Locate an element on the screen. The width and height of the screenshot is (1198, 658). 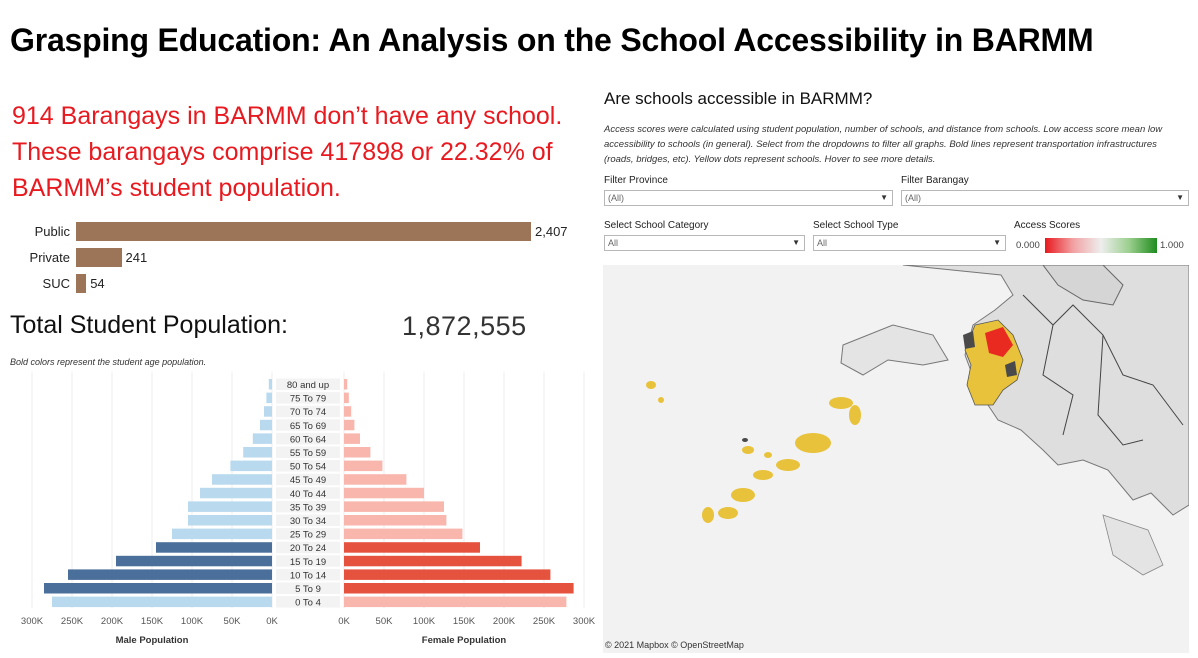
age-group-label: 25 To 29 is located at coordinates (308, 535).